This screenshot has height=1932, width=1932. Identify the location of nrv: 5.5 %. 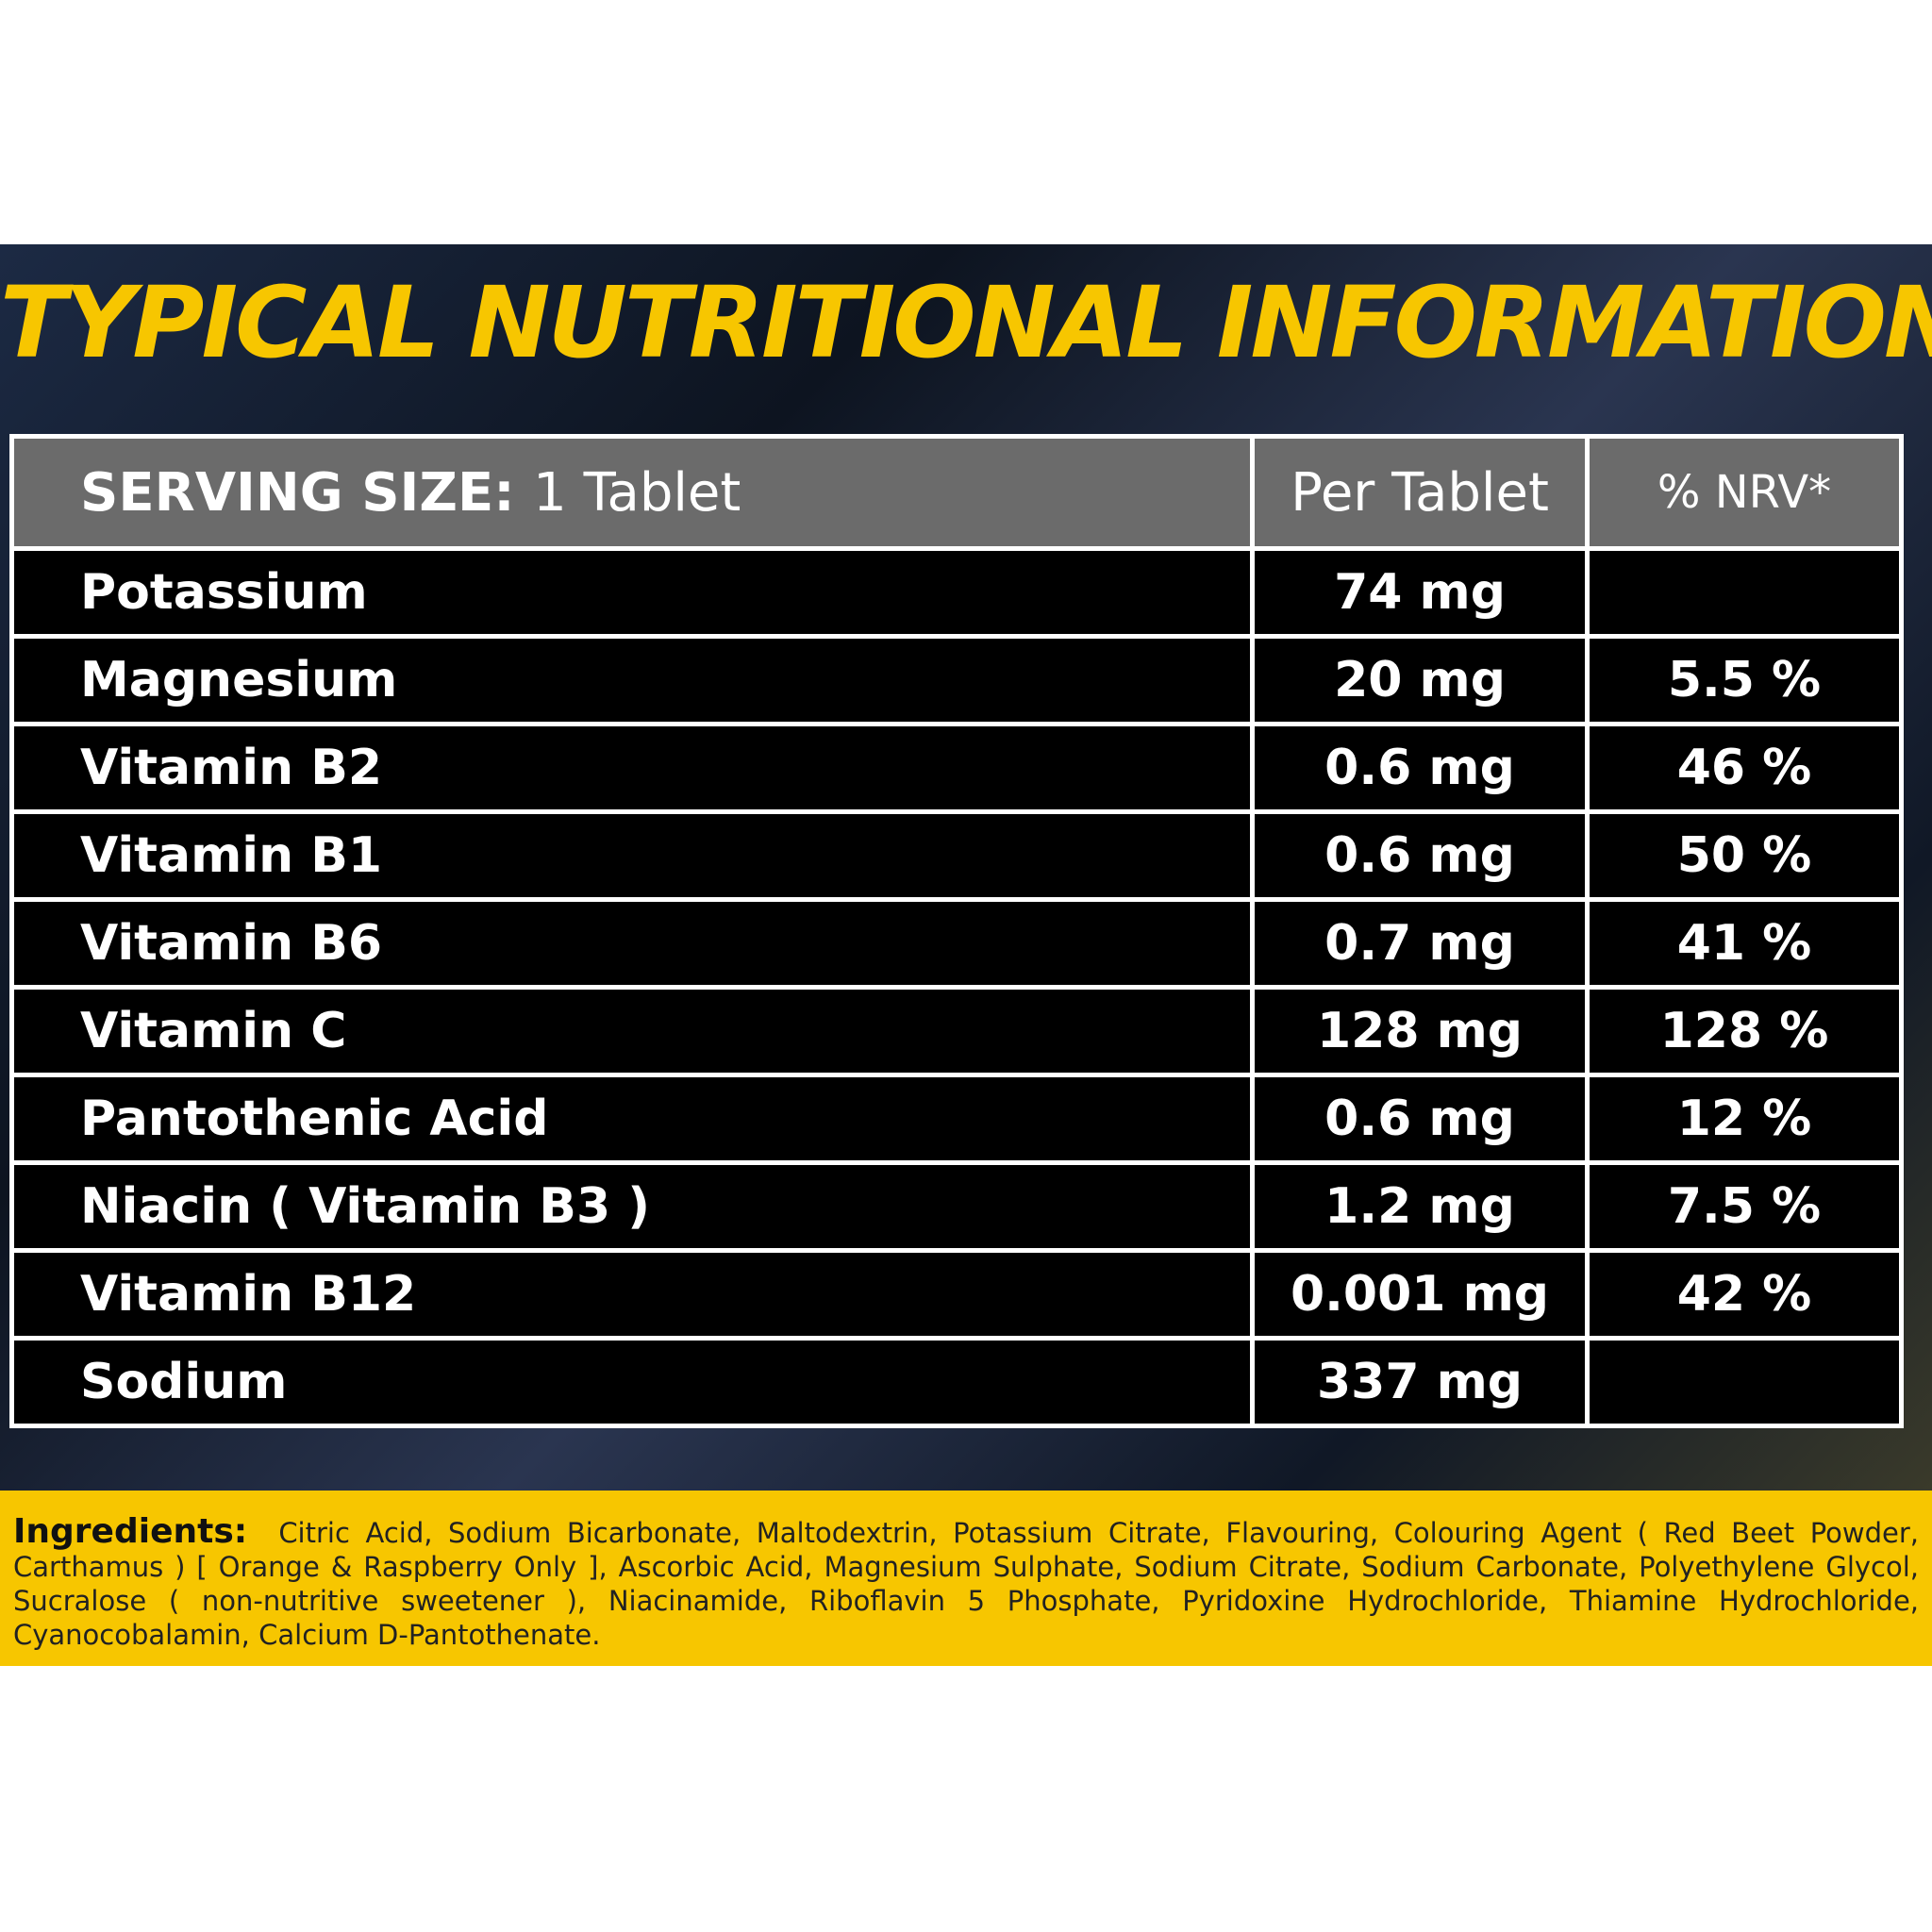
(1745, 680).